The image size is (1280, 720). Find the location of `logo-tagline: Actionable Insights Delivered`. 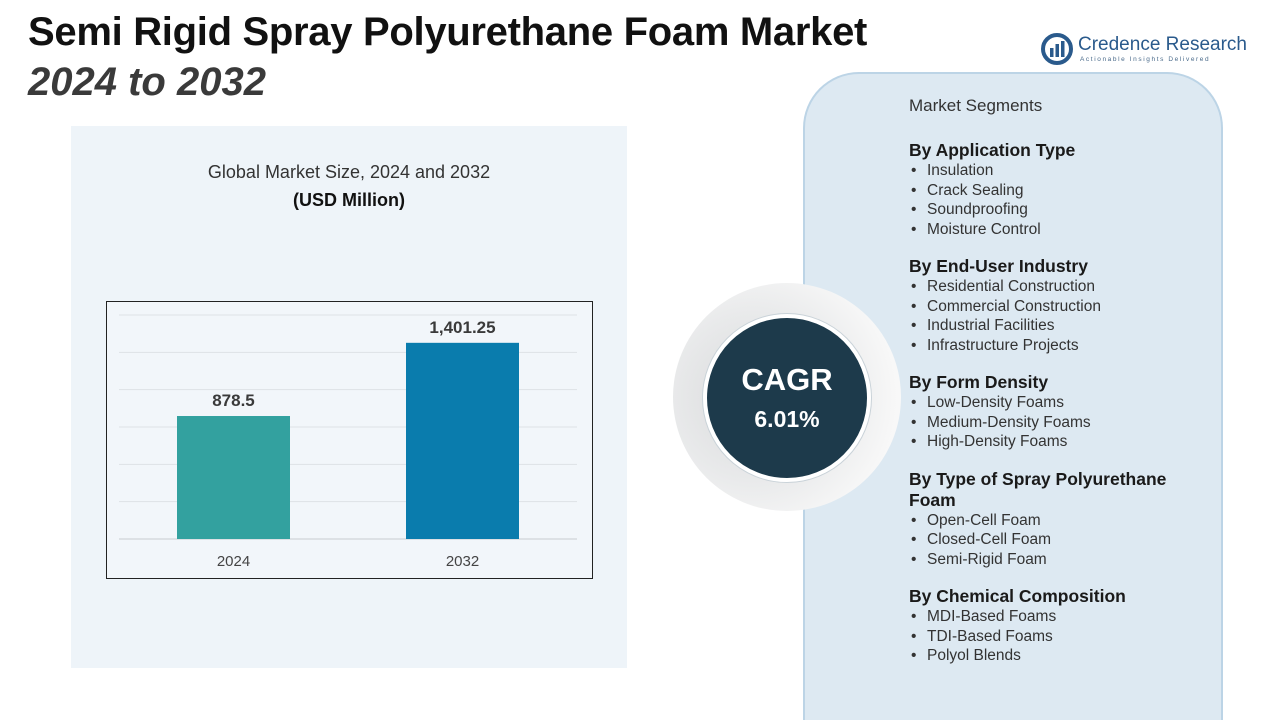

logo-tagline: Actionable Insights Delivered is located at coordinates (1145, 59).